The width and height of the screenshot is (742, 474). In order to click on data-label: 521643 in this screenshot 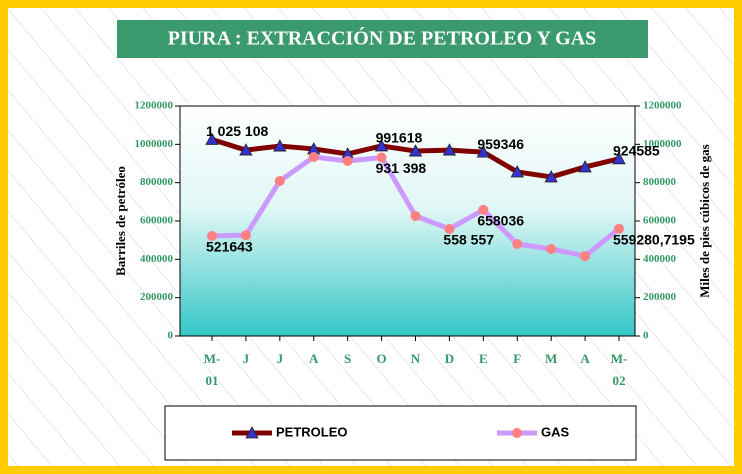, I will do `click(229, 247)`.